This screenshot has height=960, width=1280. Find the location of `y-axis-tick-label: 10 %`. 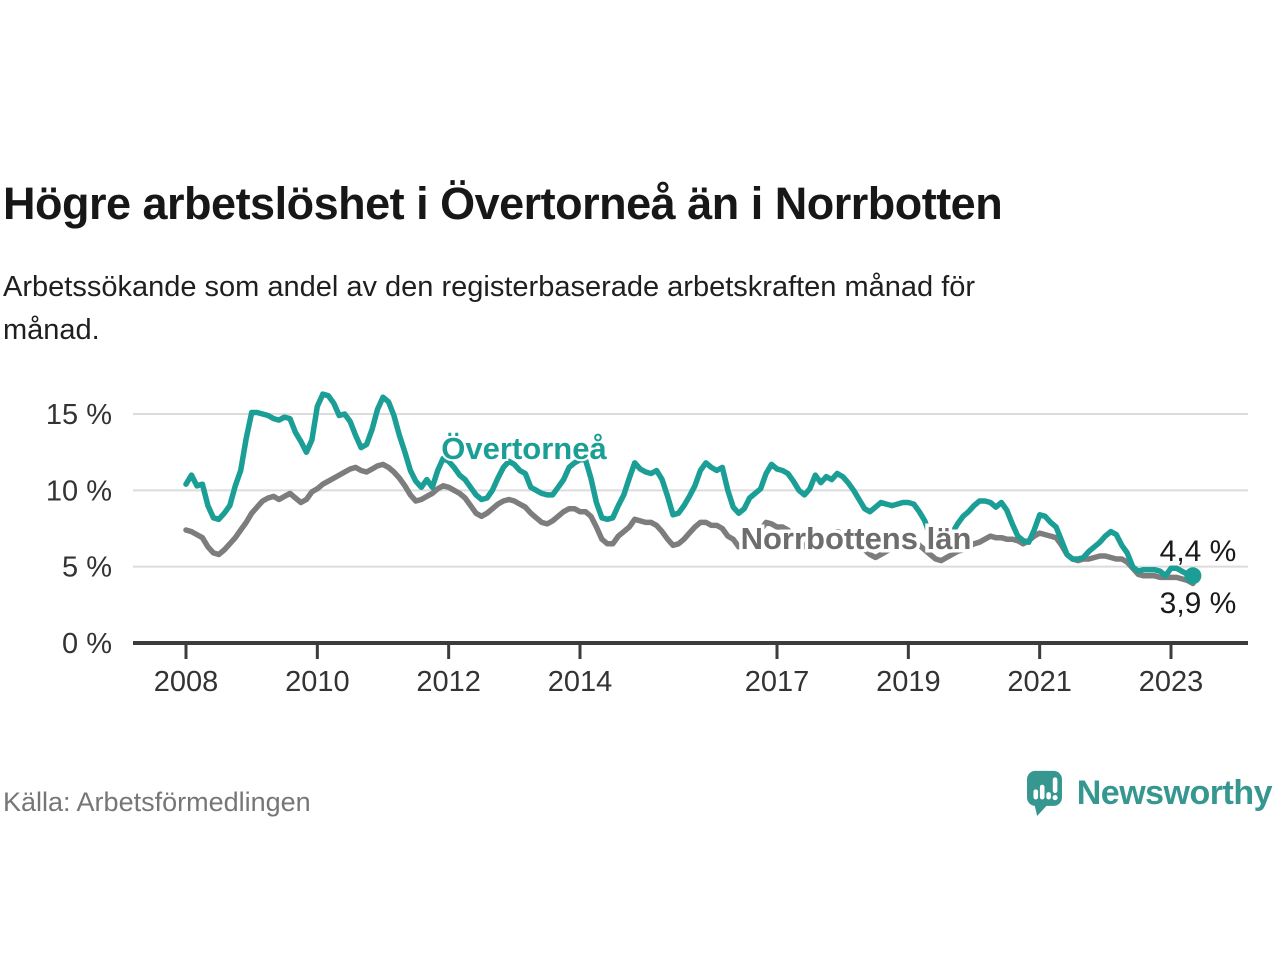

y-axis-tick-label: 10 % is located at coordinates (79, 491).